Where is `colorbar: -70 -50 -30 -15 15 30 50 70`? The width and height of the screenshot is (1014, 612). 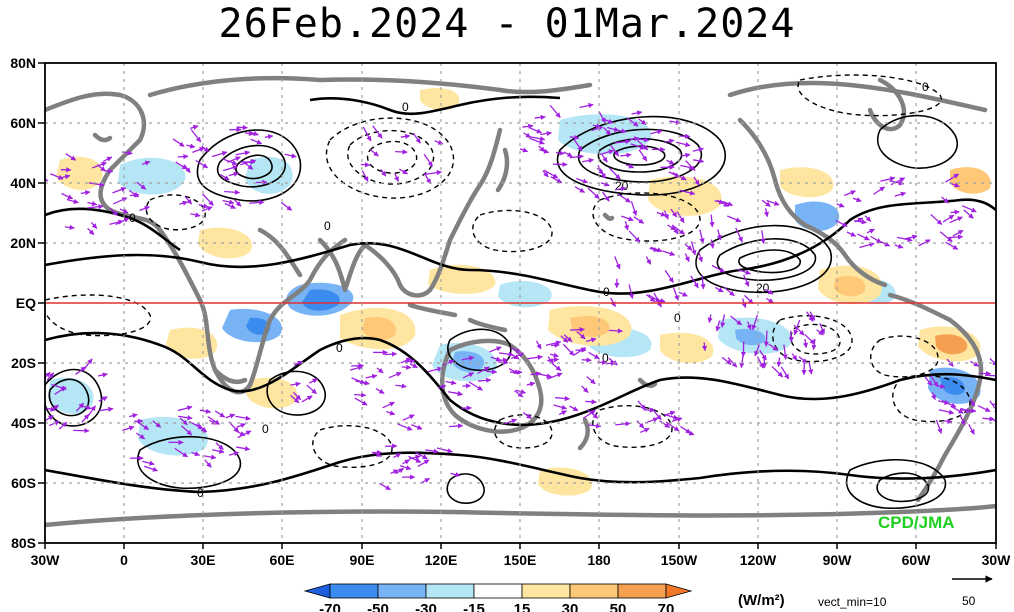
colorbar: -70 -50 -30 -15 15 30 50 70 is located at coordinates (498, 597).